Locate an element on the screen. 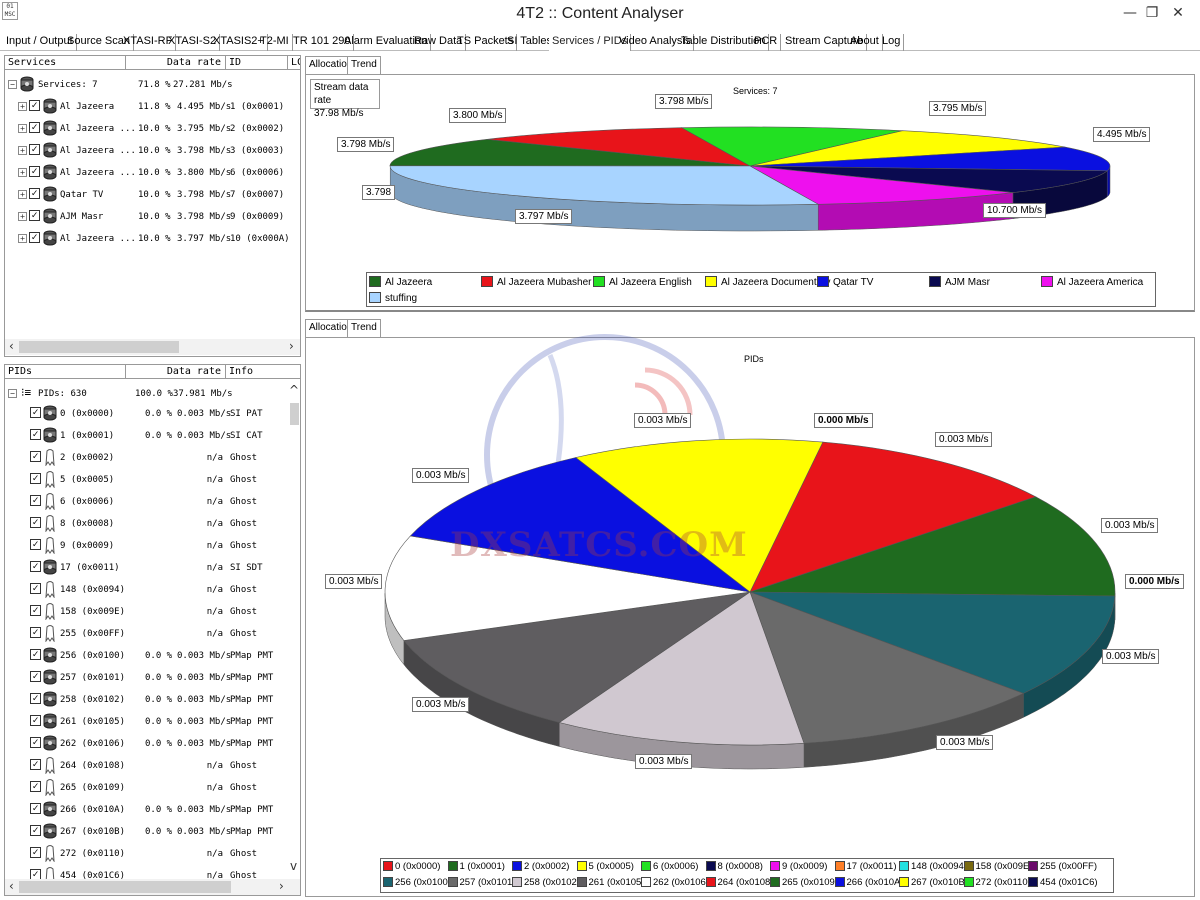  pid-row: ✓ 264 (0x0108) n/a Ghost is located at coordinates (152, 766).